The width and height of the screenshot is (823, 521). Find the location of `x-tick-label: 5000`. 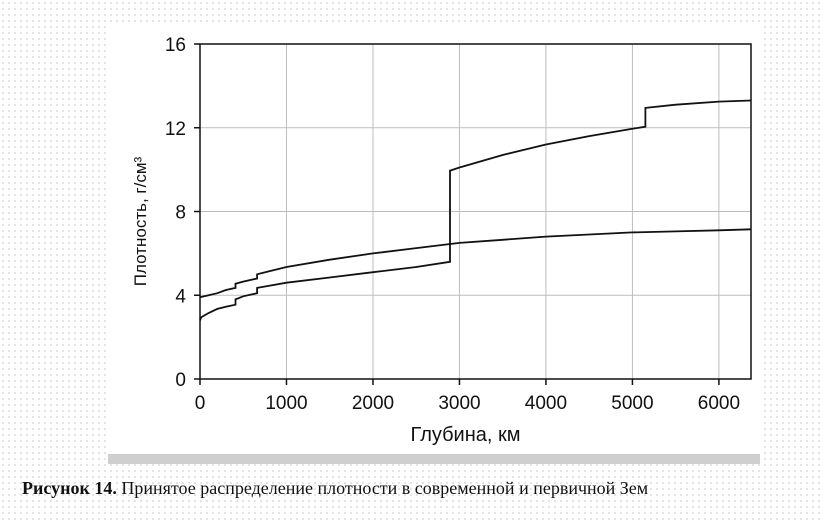

x-tick-label: 5000 is located at coordinates (632, 403).